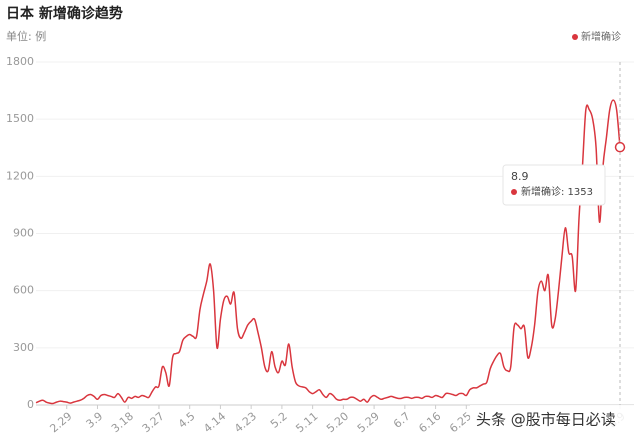 The height and width of the screenshot is (441, 640). I want to click on y-tick-label: 1500, so click(20, 118).